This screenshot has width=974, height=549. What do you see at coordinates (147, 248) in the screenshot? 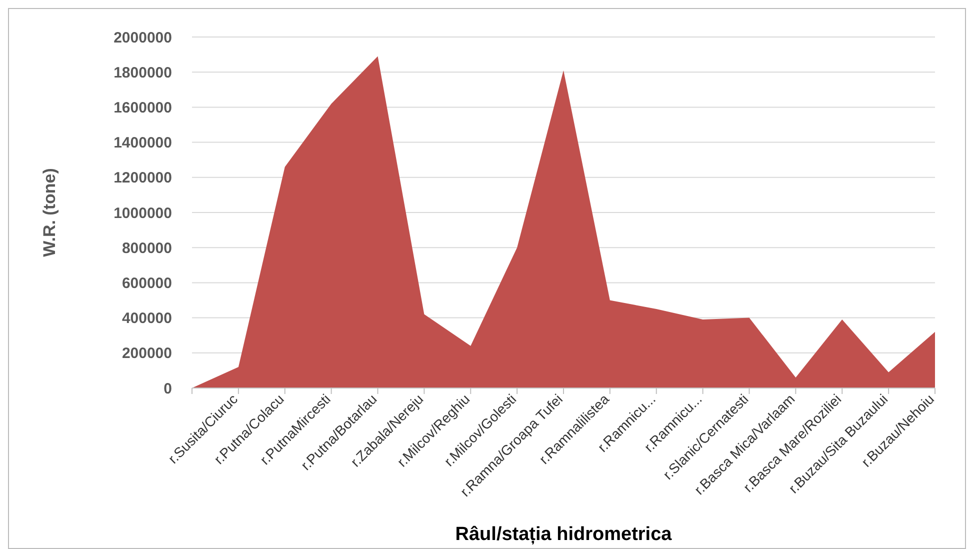
I see `y-tick-label: 800000` at bounding box center [147, 248].